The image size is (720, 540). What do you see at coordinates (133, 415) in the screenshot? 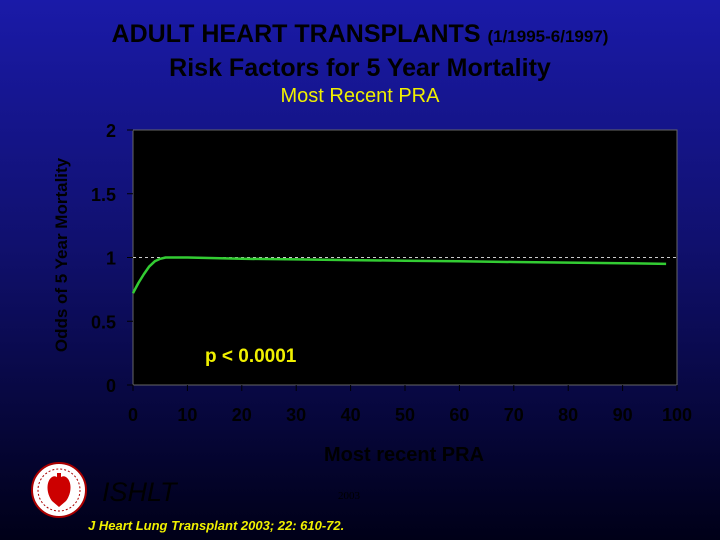
I see `x-tick-label: 0` at bounding box center [133, 415].